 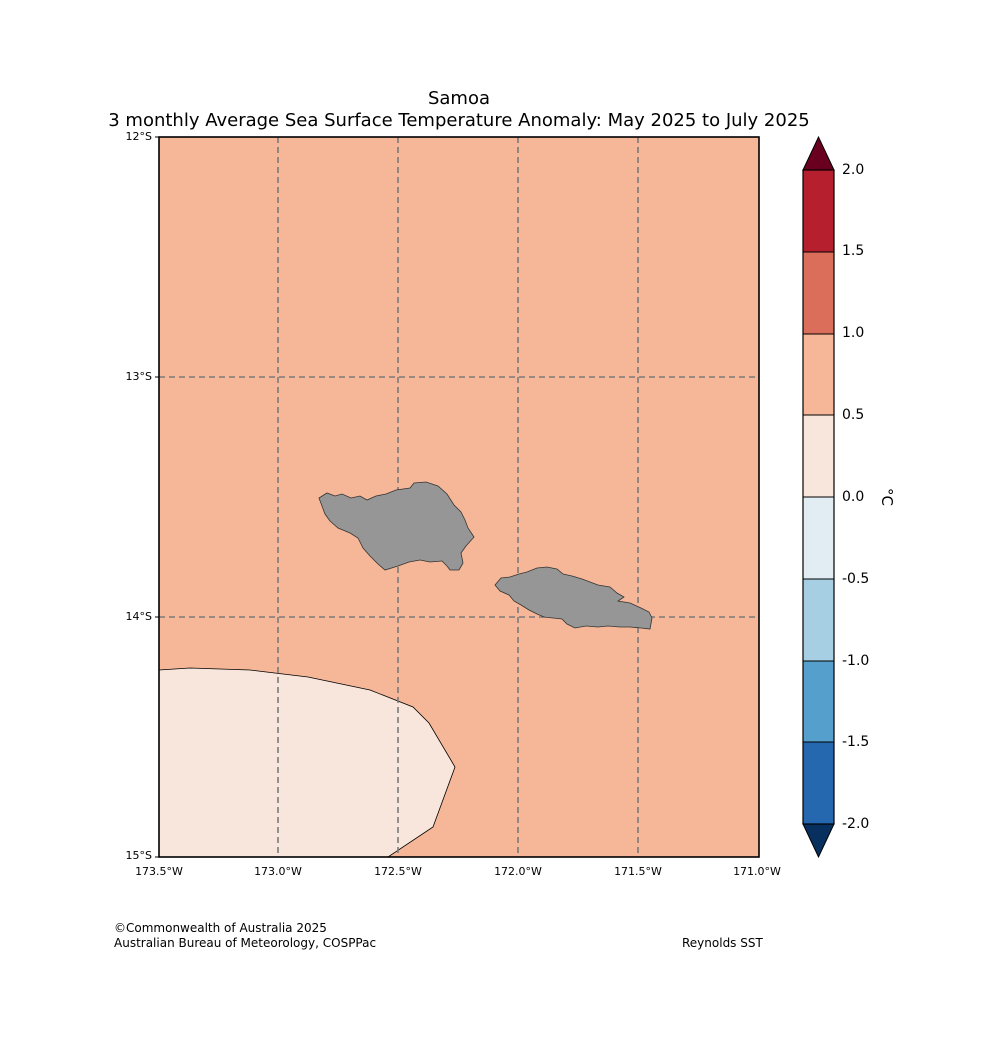 What do you see at coordinates (278, 871) in the screenshot?
I see `lon-label-173-0w: 173.0°W` at bounding box center [278, 871].